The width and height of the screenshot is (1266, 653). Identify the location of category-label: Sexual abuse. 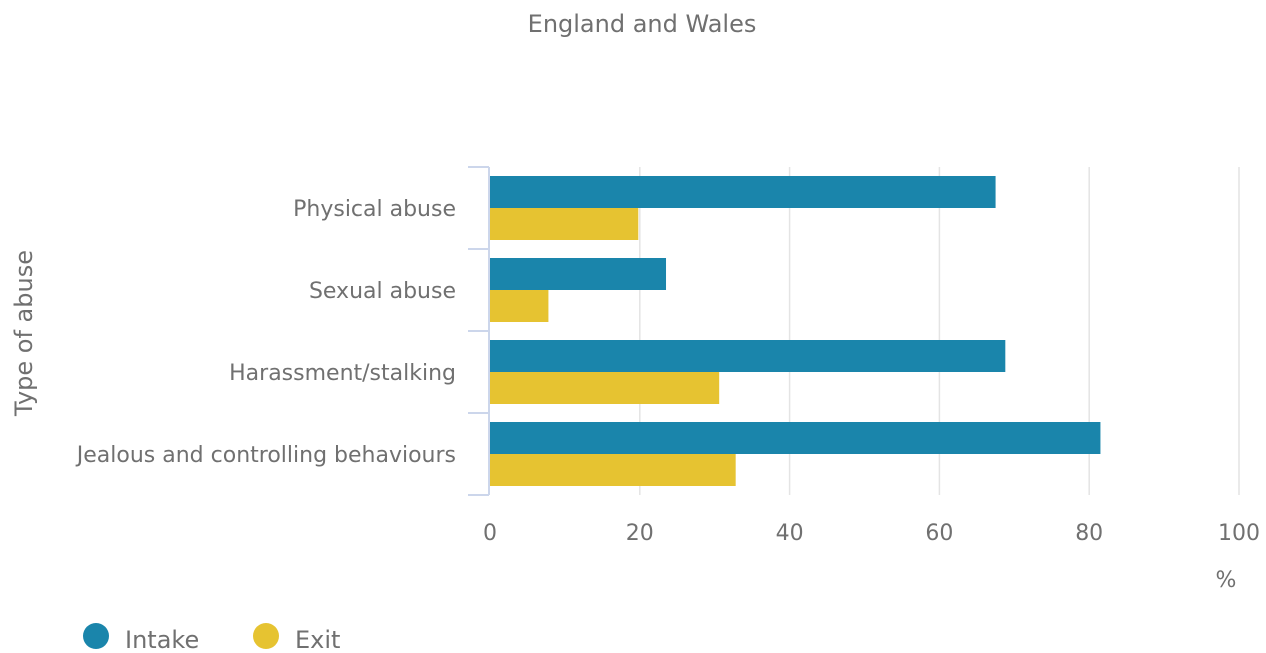
(382, 291).